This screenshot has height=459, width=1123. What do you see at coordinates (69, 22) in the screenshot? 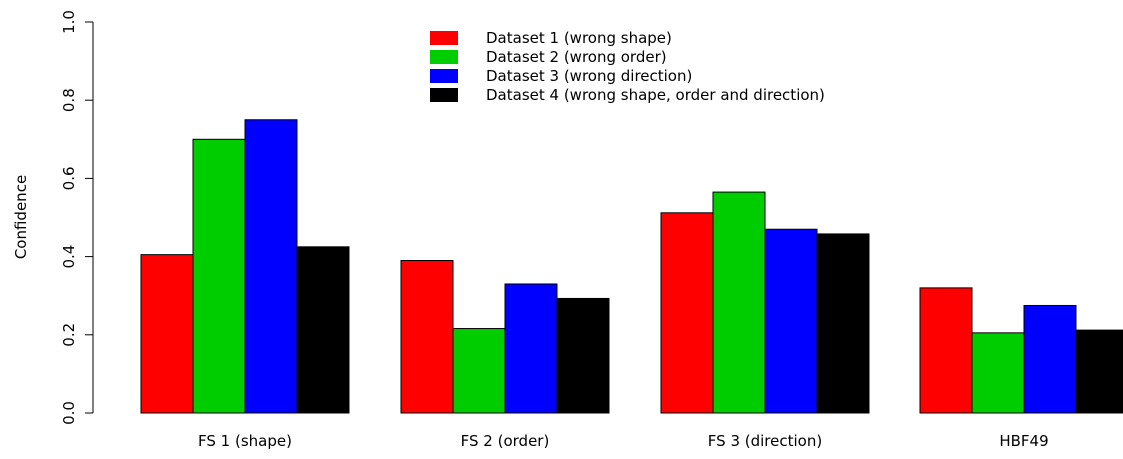
I see `y-tick-label: 1.0` at bounding box center [69, 22].